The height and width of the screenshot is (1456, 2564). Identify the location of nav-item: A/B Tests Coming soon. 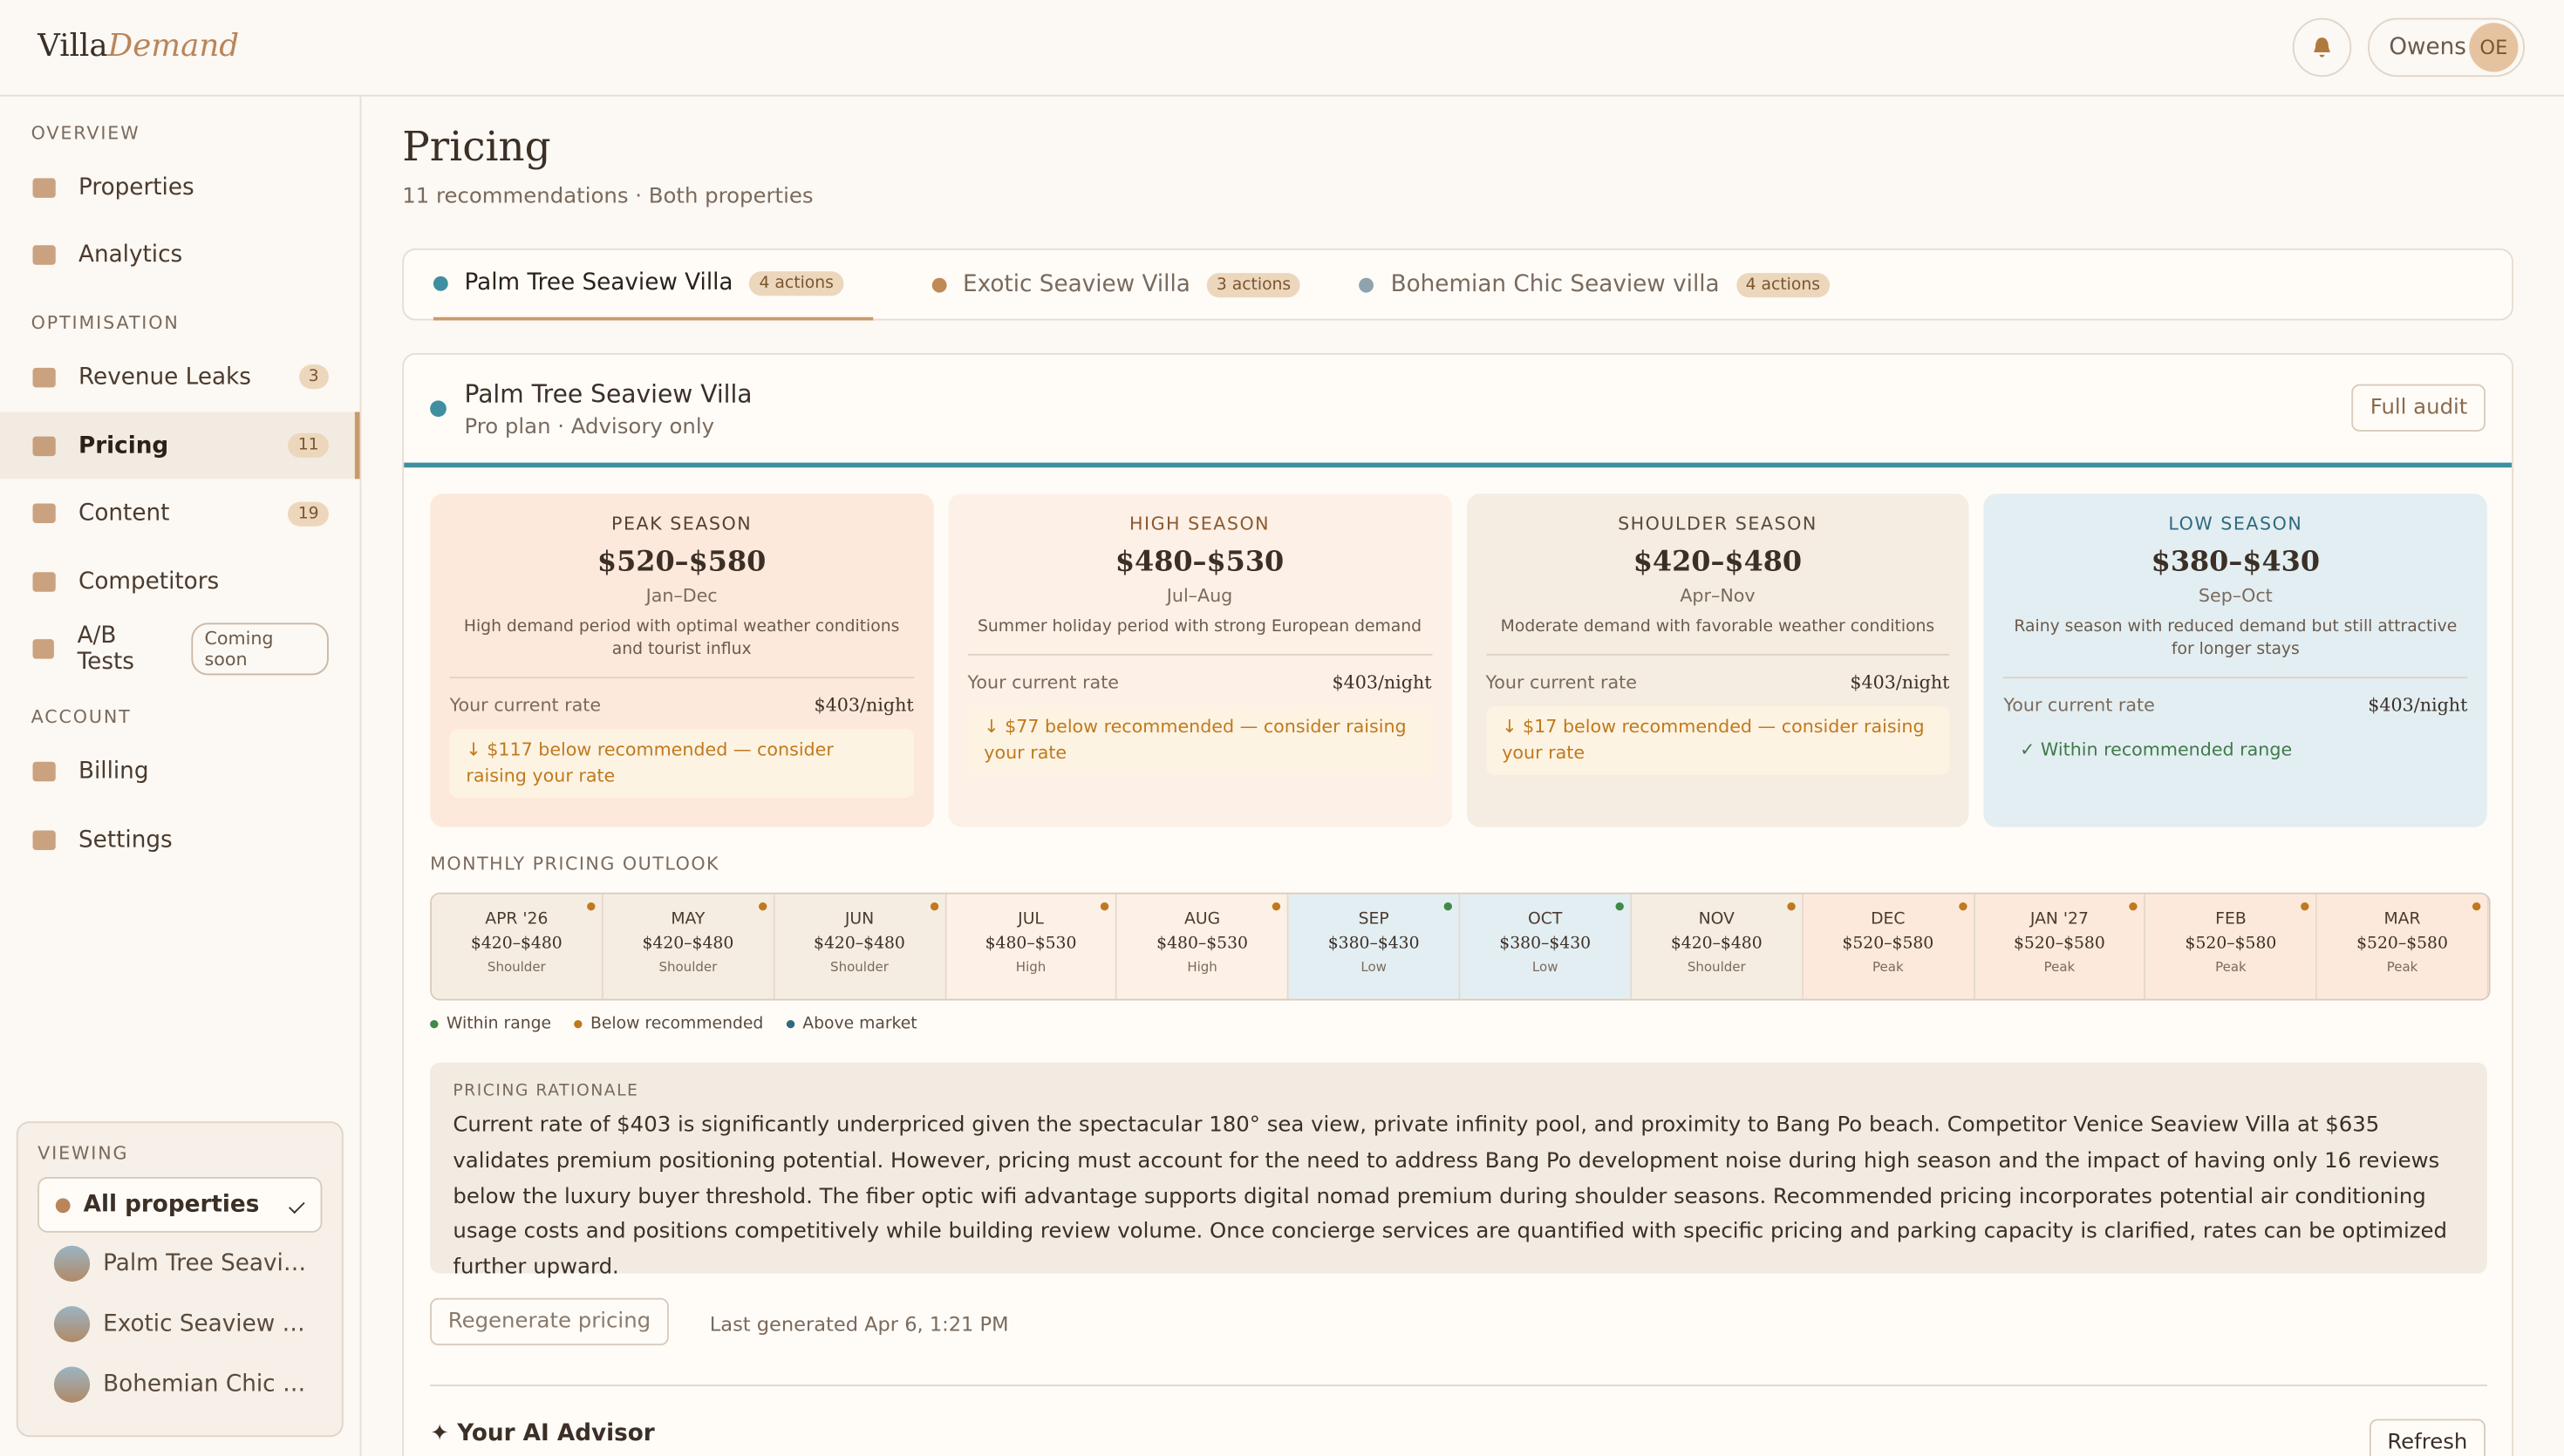
(180, 650).